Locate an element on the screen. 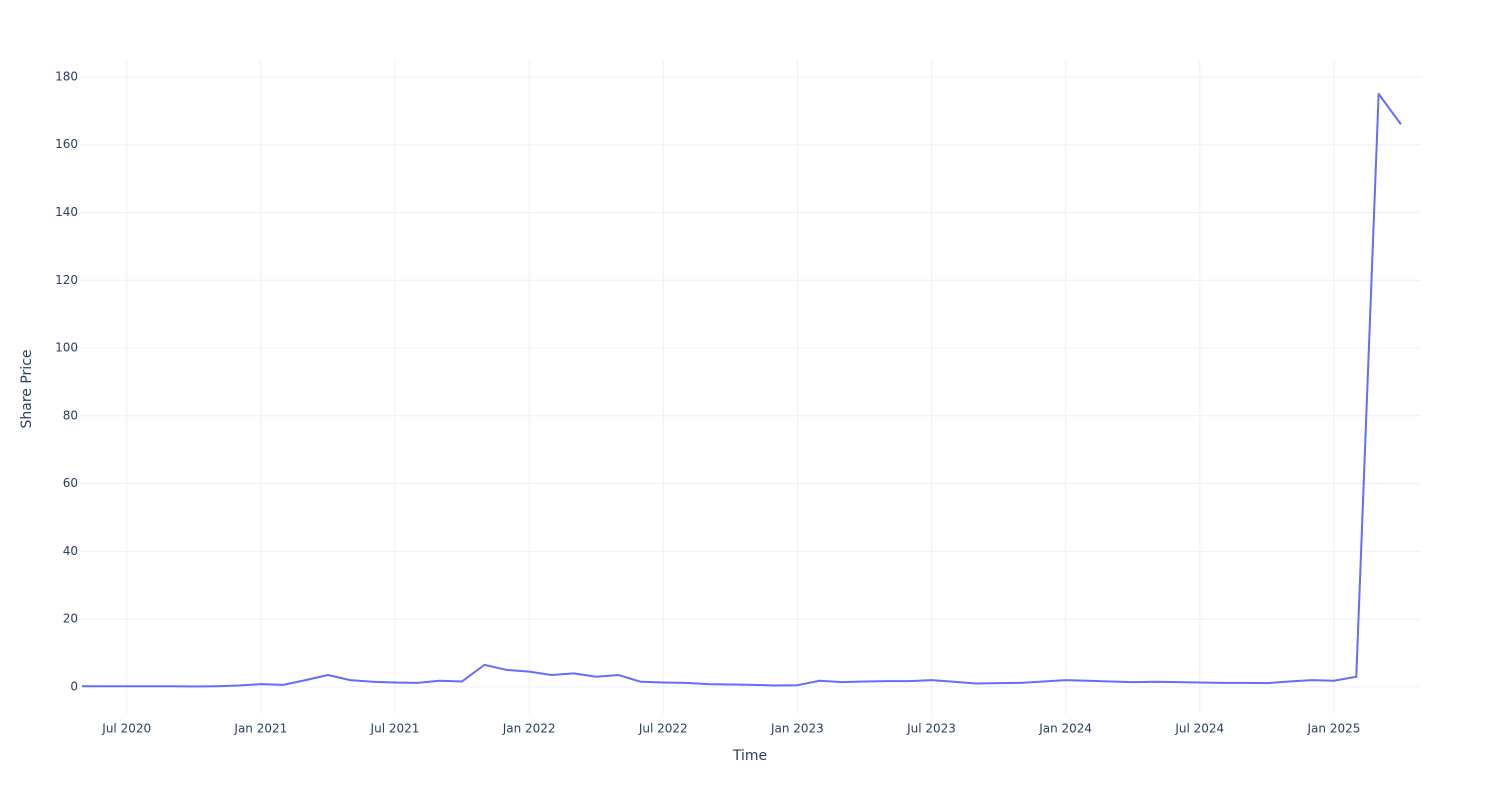 The width and height of the screenshot is (1500, 800). y-tick-label: 80 is located at coordinates (70, 415).